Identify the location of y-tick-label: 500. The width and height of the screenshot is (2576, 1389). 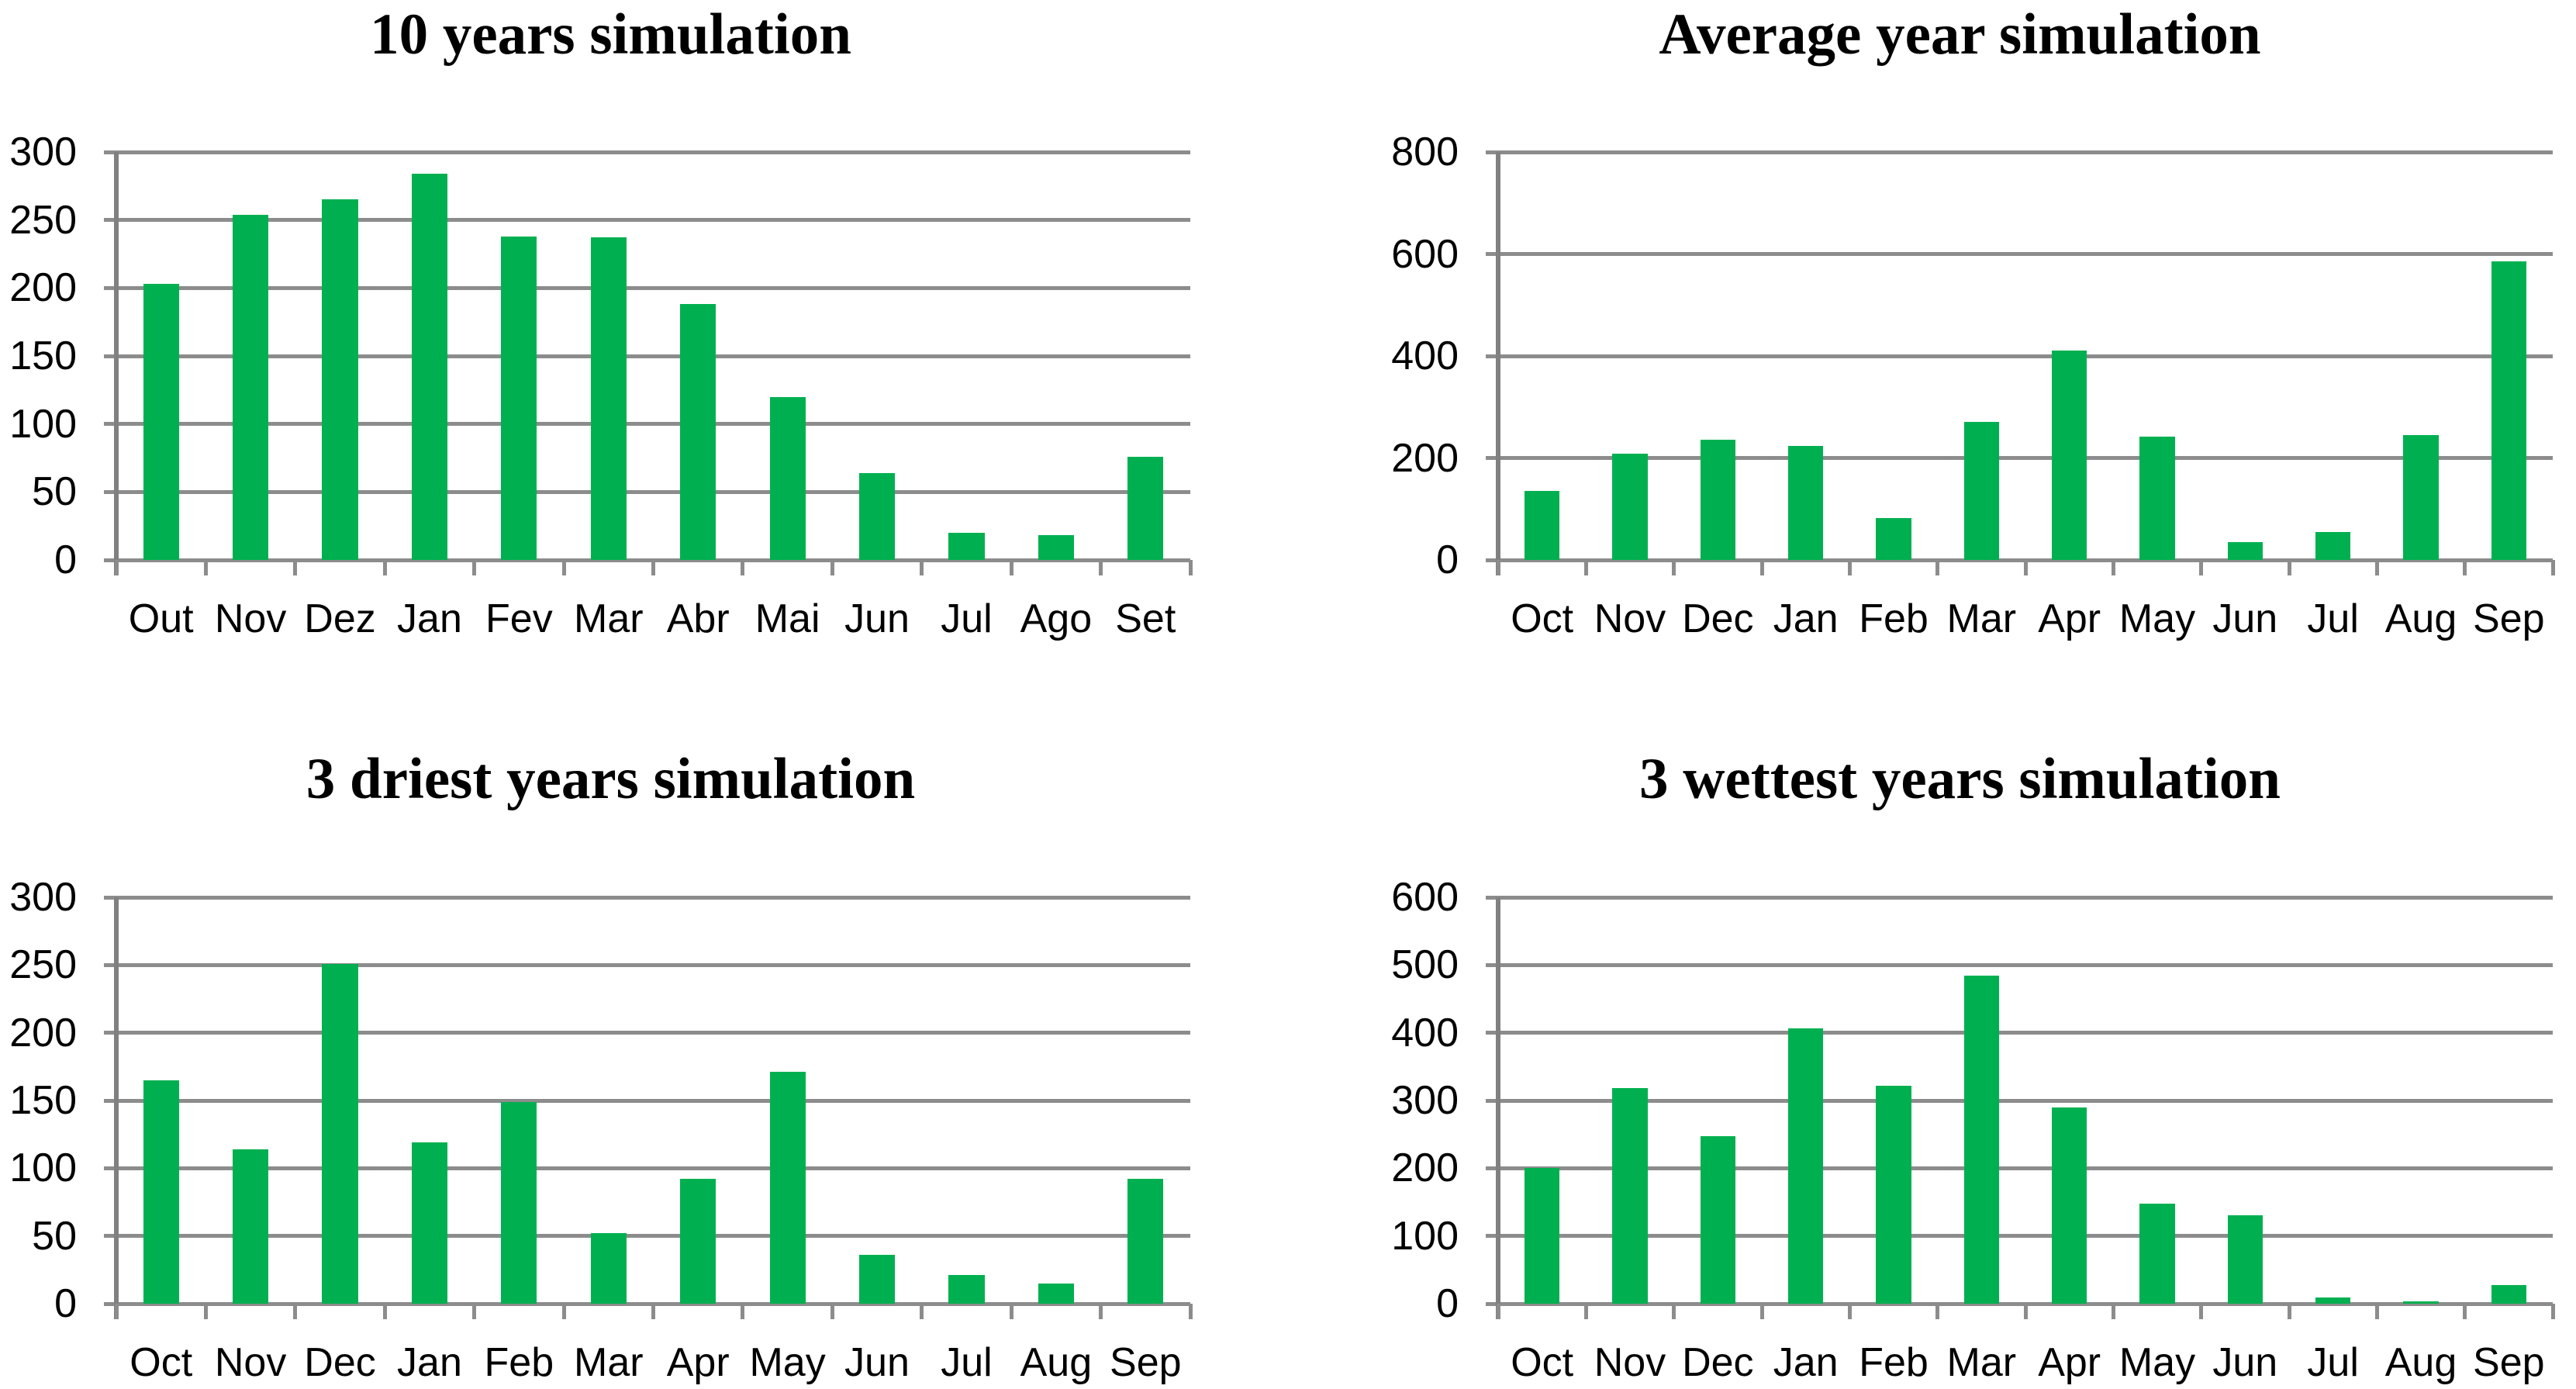
(1425, 965).